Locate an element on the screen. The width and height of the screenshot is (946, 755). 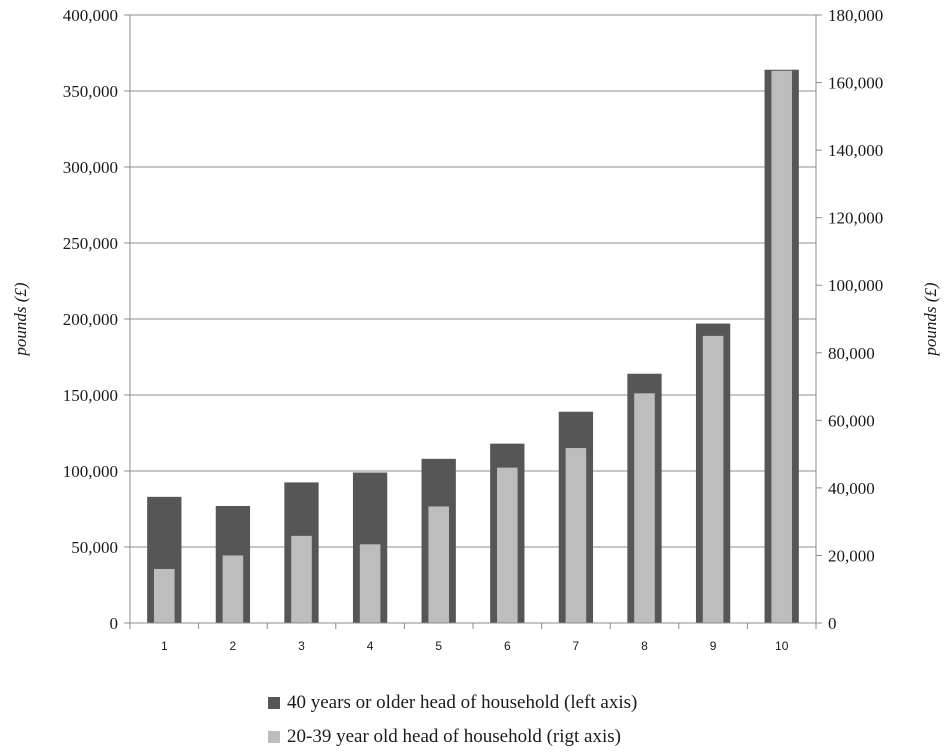
x-tick-label: 8 is located at coordinates (644, 646).